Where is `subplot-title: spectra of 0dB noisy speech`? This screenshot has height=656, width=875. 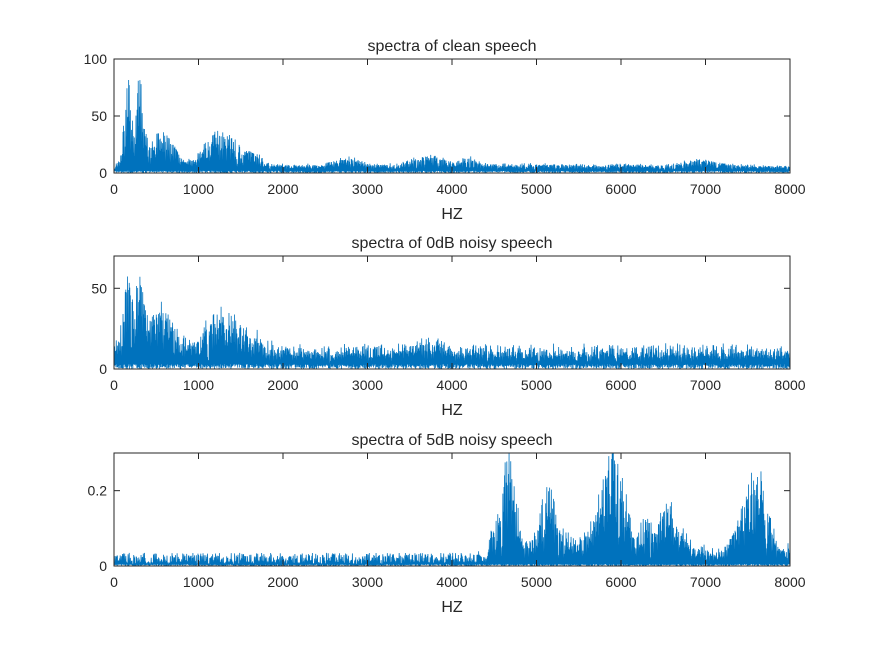
subplot-title: spectra of 0dB noisy speech is located at coordinates (451, 243).